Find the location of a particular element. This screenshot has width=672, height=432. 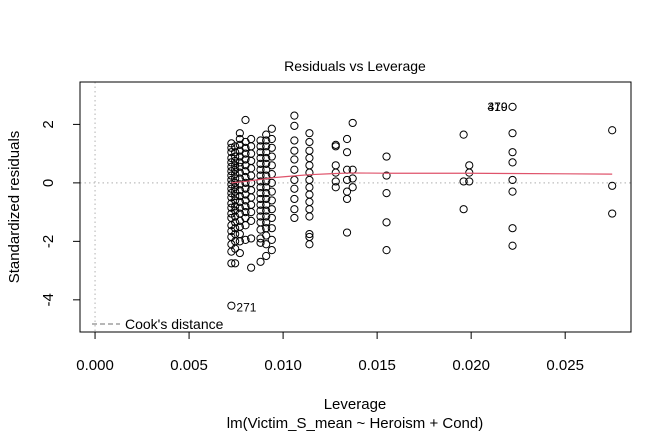

point-label: 271 is located at coordinates (246, 308).